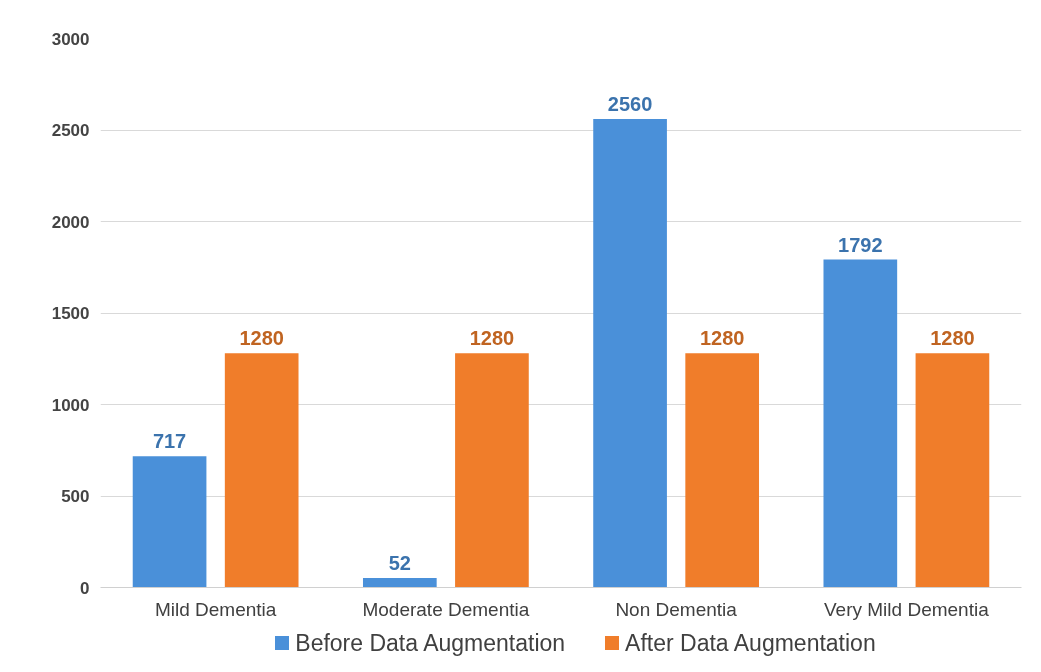 Image resolution: width=1041 pixels, height=672 pixels. What do you see at coordinates (75, 496) in the screenshot?
I see `y-tick-label: 500` at bounding box center [75, 496].